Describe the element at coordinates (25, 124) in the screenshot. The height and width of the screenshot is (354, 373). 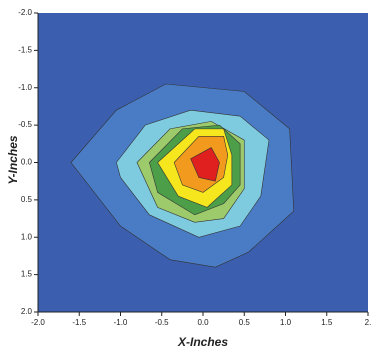
I see `y-tick-label: -0.5` at that location.